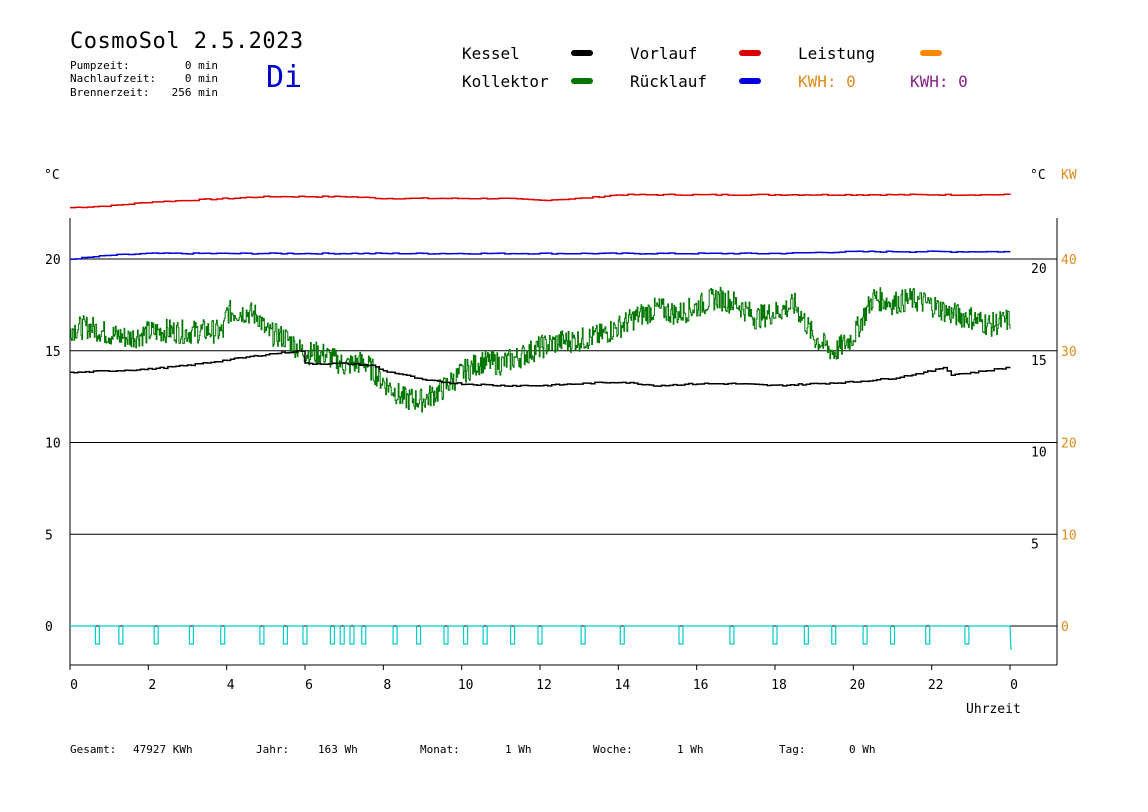  What do you see at coordinates (540, 201) in the screenshot?
I see `series-vorlauf-line` at bounding box center [540, 201].